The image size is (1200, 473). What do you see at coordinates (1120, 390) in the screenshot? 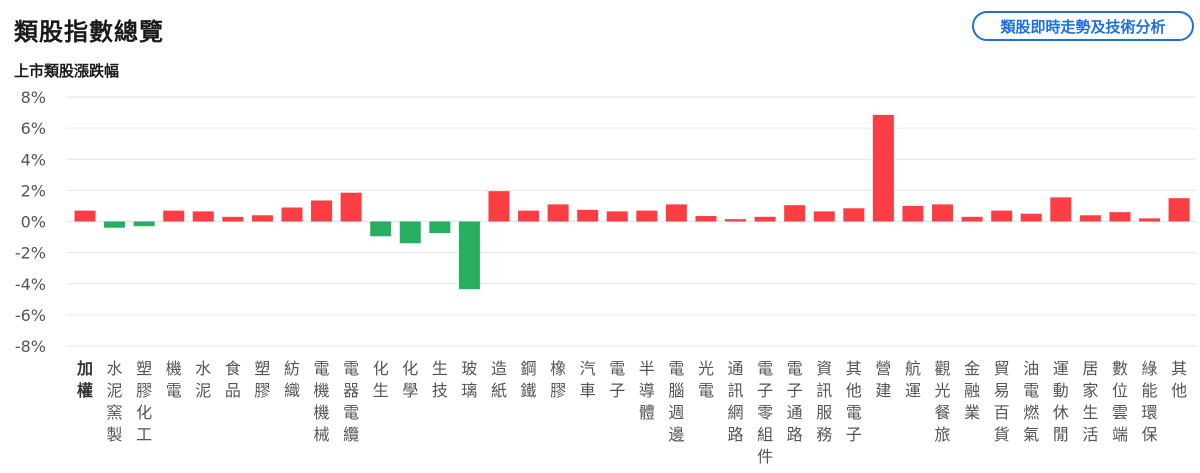
I see `x-tick-label: 位` at bounding box center [1120, 390].